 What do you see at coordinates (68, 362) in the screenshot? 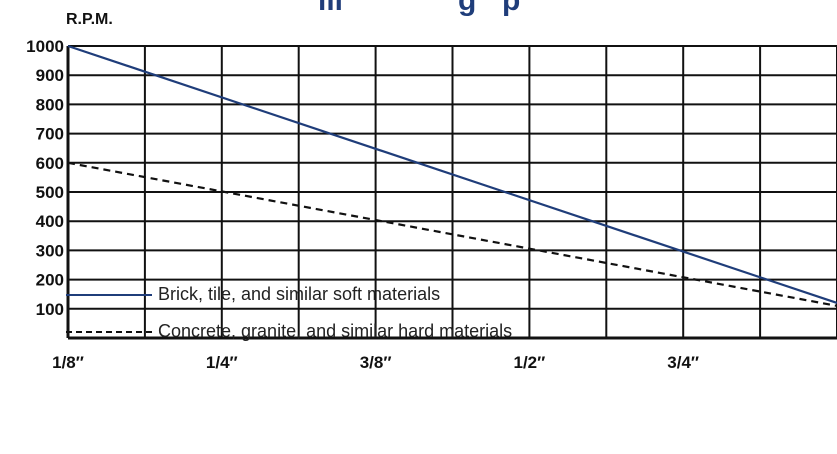
I see `x-tick-label: 1/8″` at bounding box center [68, 362].